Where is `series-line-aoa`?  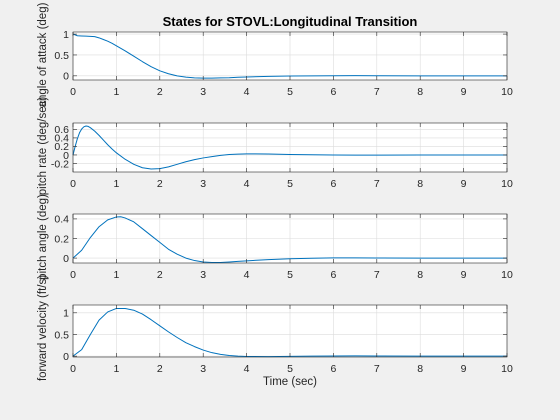
series-line-aoa is located at coordinates (289, 56).